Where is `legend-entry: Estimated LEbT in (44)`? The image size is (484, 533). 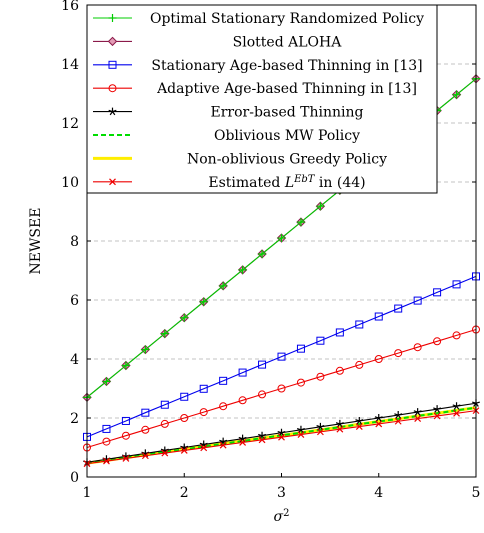
legend-entry: Estimated LEbT in (44) is located at coordinates (229, 182).